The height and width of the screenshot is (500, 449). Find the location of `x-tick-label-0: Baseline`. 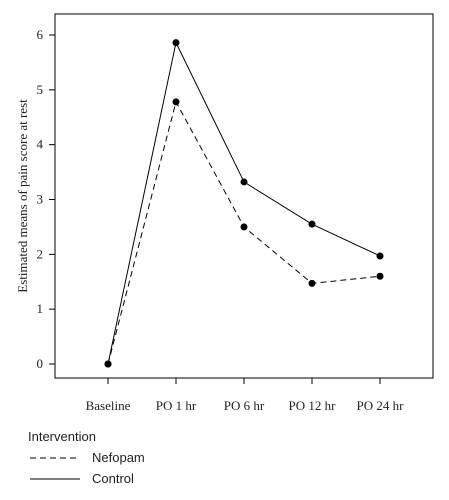

x-tick-label-0: Baseline is located at coordinates (108, 405).